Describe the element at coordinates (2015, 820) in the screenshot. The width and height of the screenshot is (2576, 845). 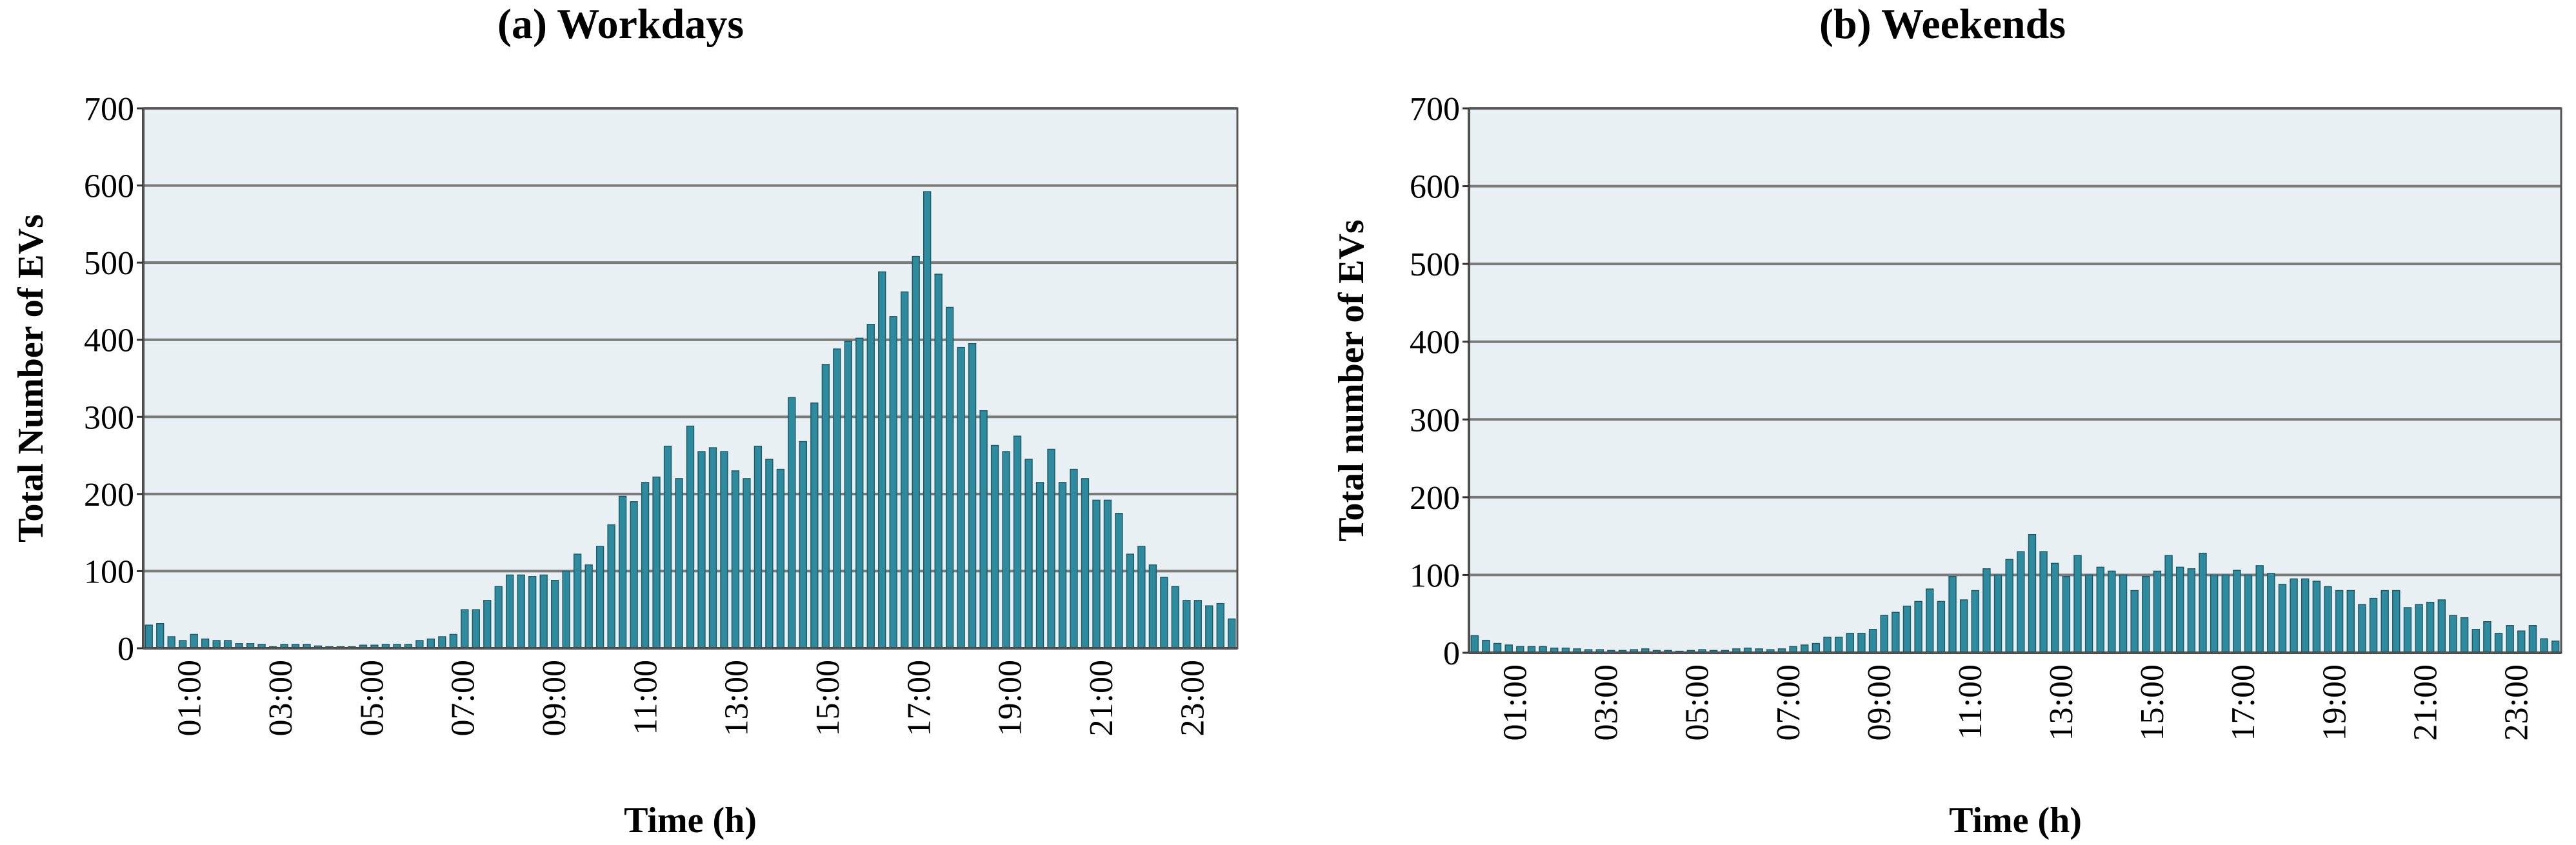
I see `chart-b-x-axis-title: Time (h)` at that location.